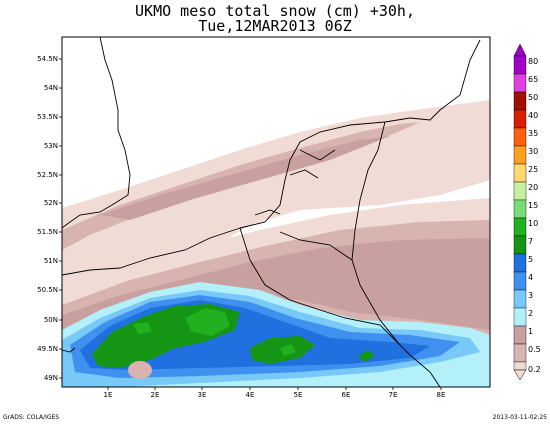 Image resolution: width=550 pixels, height=425 pixels. What do you see at coordinates (533, 169) in the screenshot?
I see `colorbar-label: 25` at bounding box center [533, 169].